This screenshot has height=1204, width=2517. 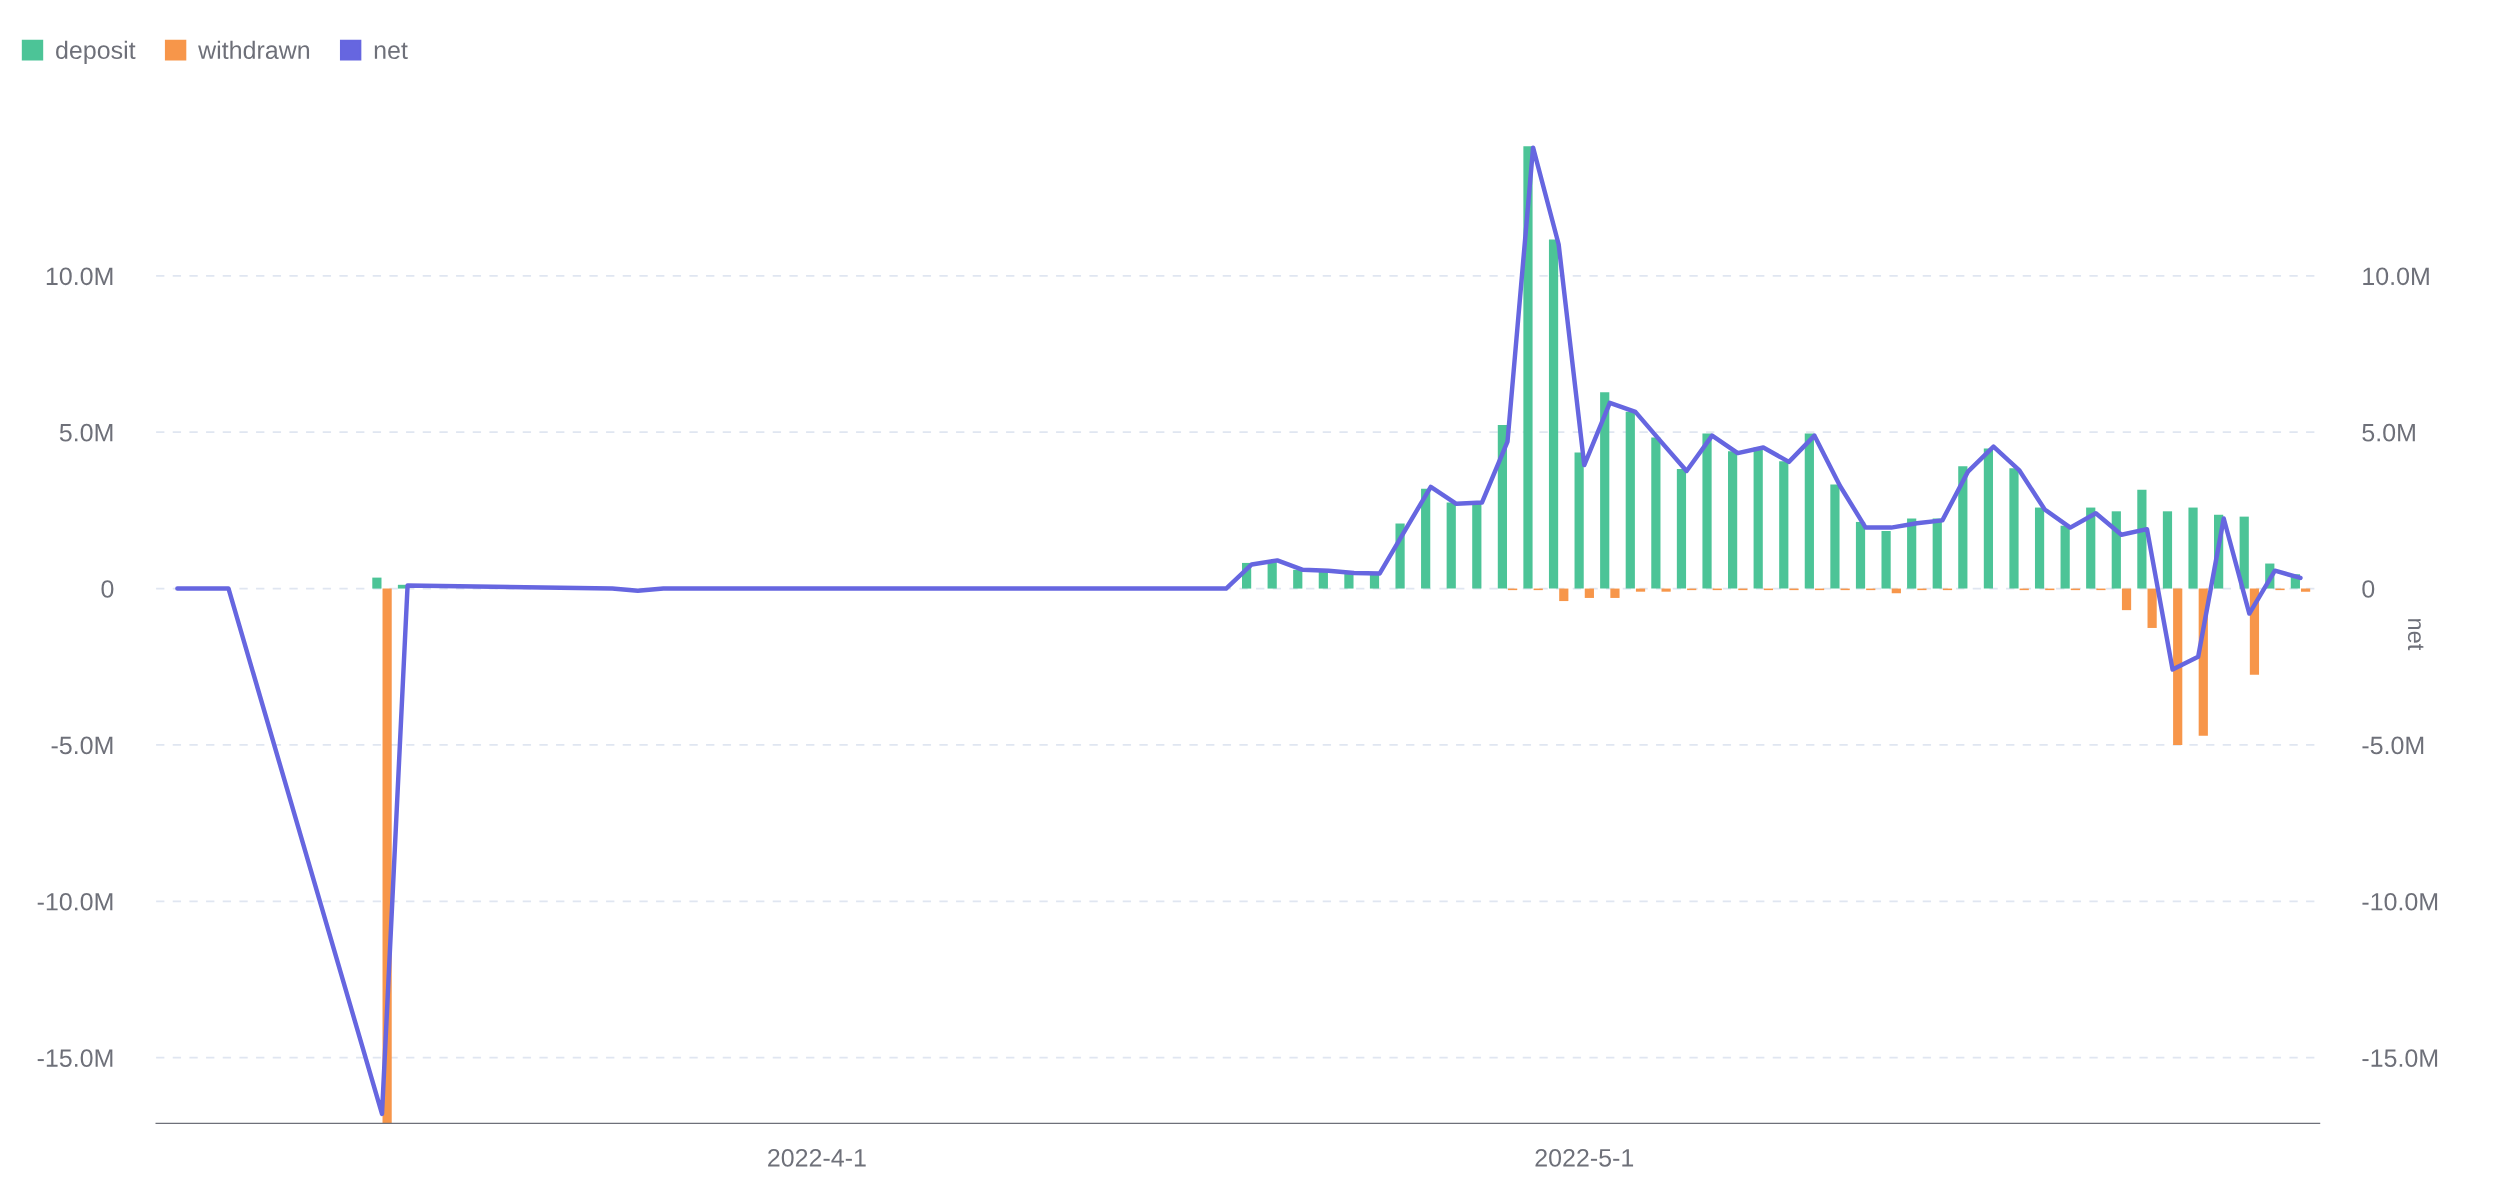 What do you see at coordinates (2393, 745) in the screenshot?
I see `y2-tick-label: -5.0M` at bounding box center [2393, 745].